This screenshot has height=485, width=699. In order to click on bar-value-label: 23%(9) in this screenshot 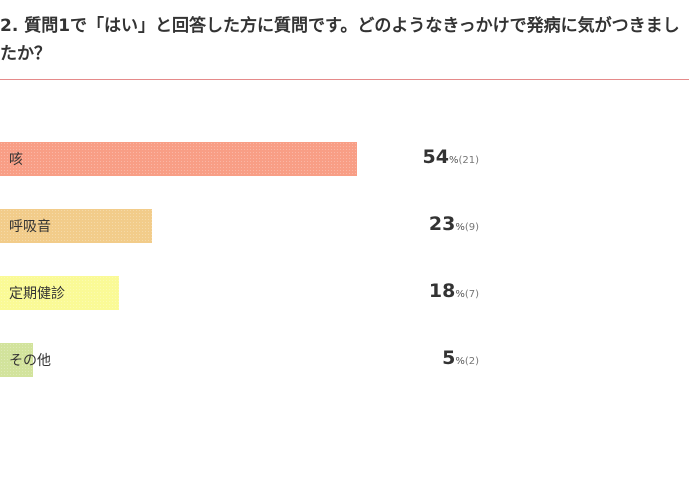, I will do `click(454, 226)`.